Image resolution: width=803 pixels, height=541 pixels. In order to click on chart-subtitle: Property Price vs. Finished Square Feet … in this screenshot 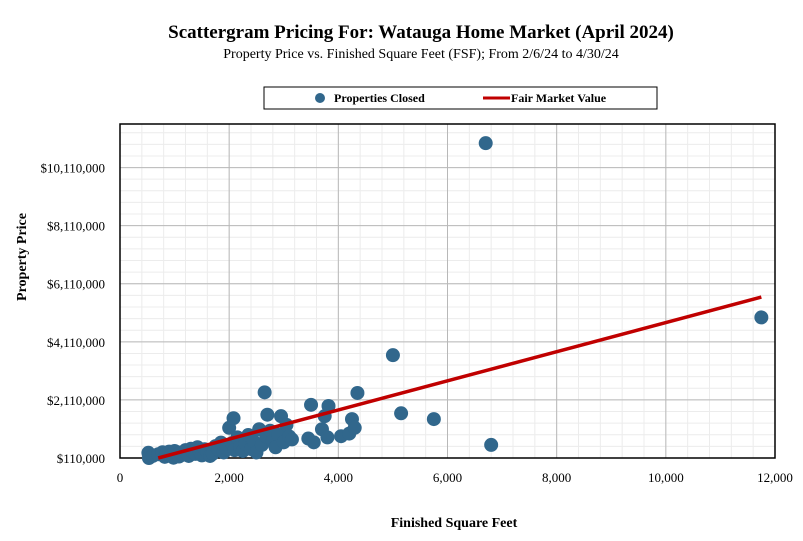, I will do `click(421, 54)`.